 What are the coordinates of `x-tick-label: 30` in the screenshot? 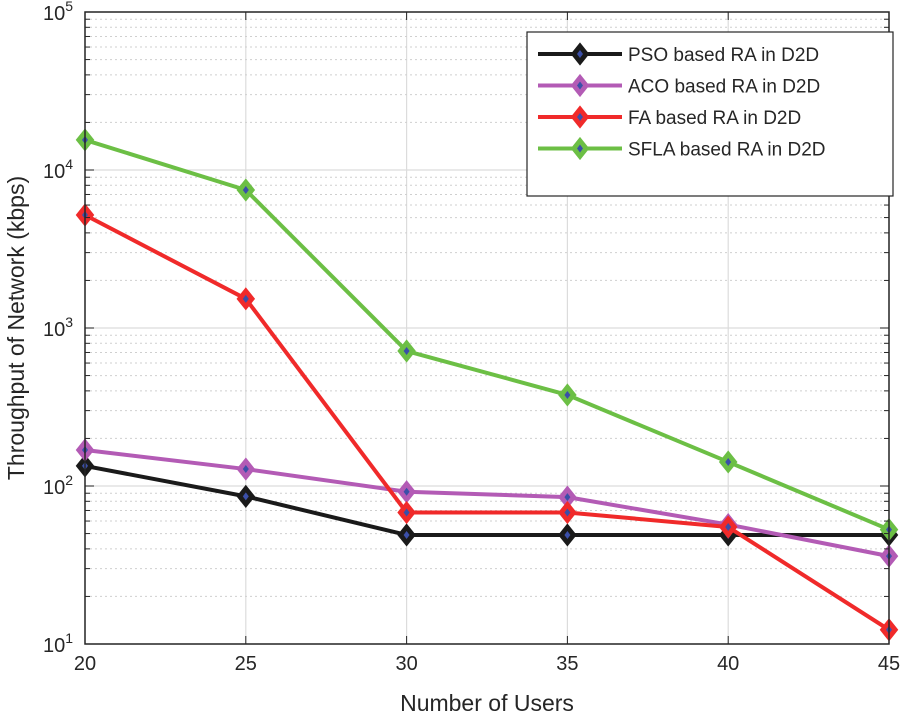 It's located at (406, 664).